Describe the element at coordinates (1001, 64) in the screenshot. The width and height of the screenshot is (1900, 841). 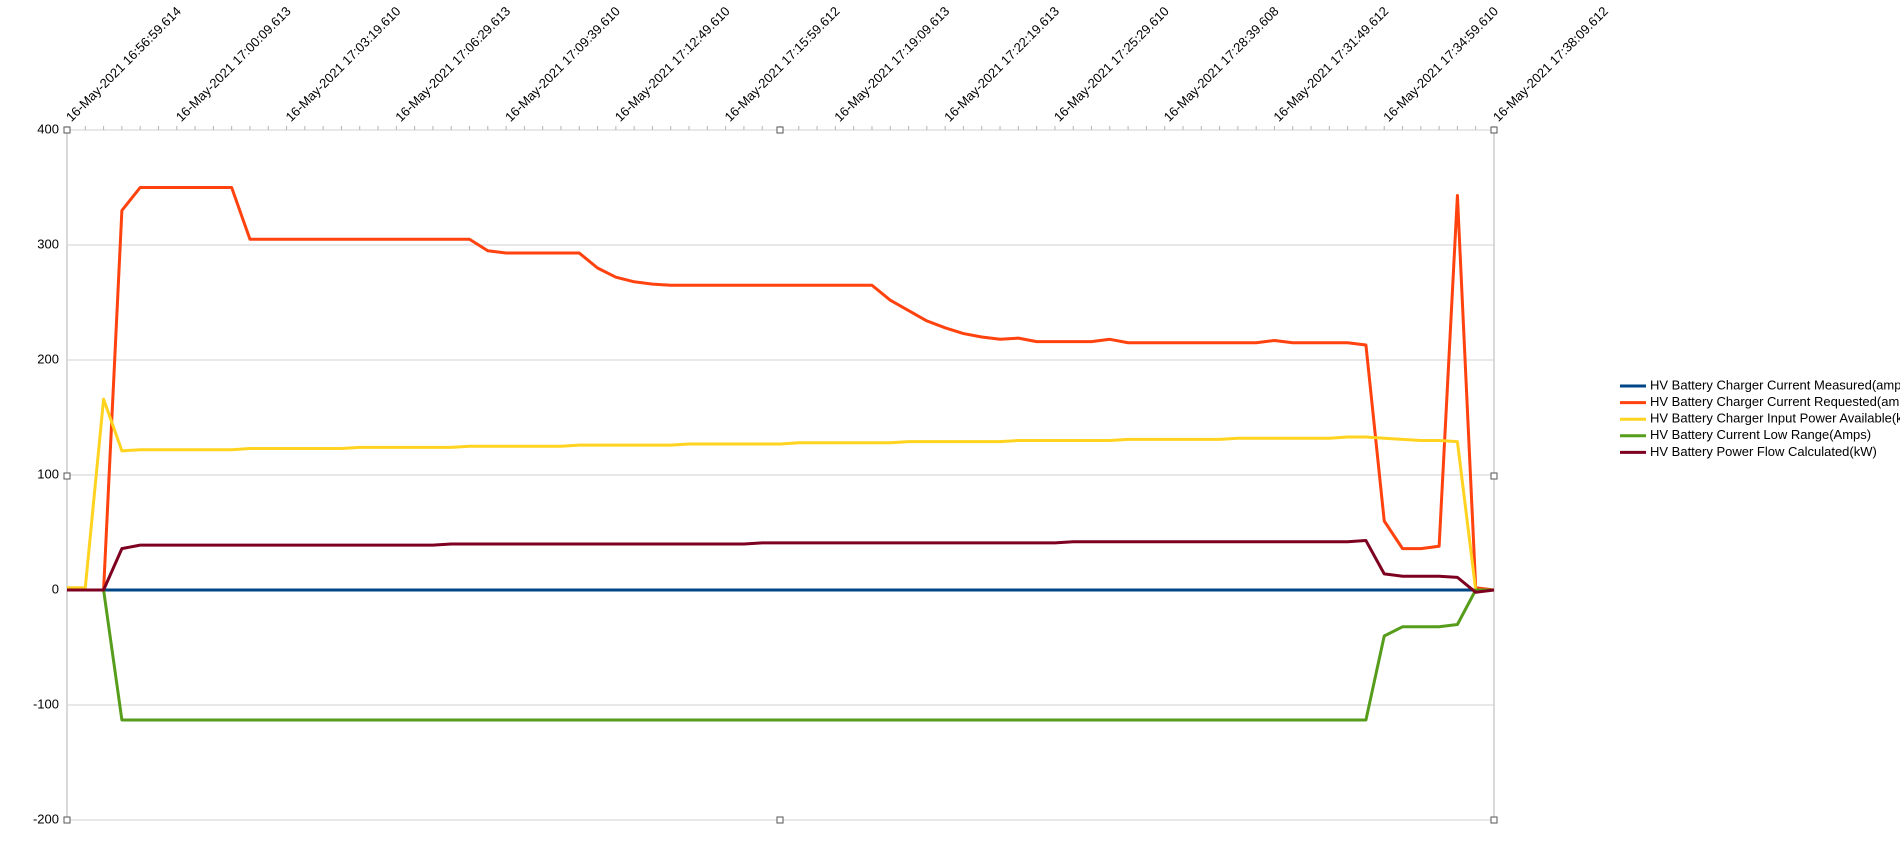
I see `x-tick-label: 16-May-2021 17:22:19.613` at that location.